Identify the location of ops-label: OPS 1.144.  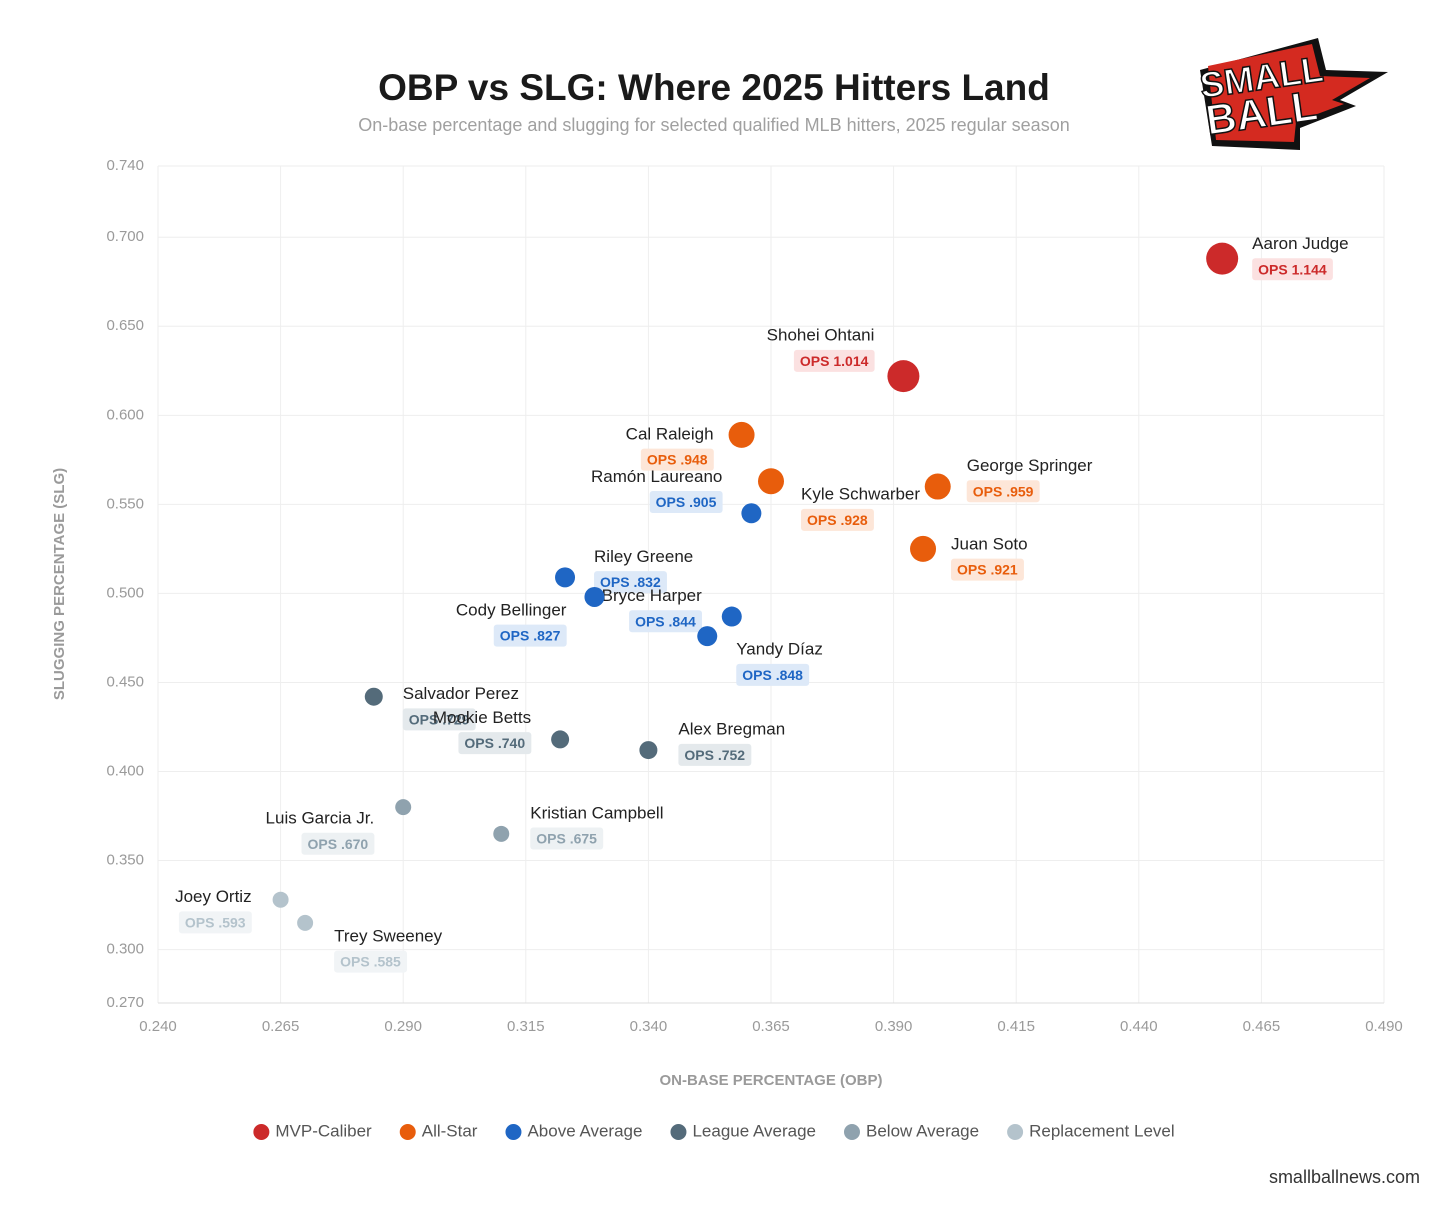
(1292, 269).